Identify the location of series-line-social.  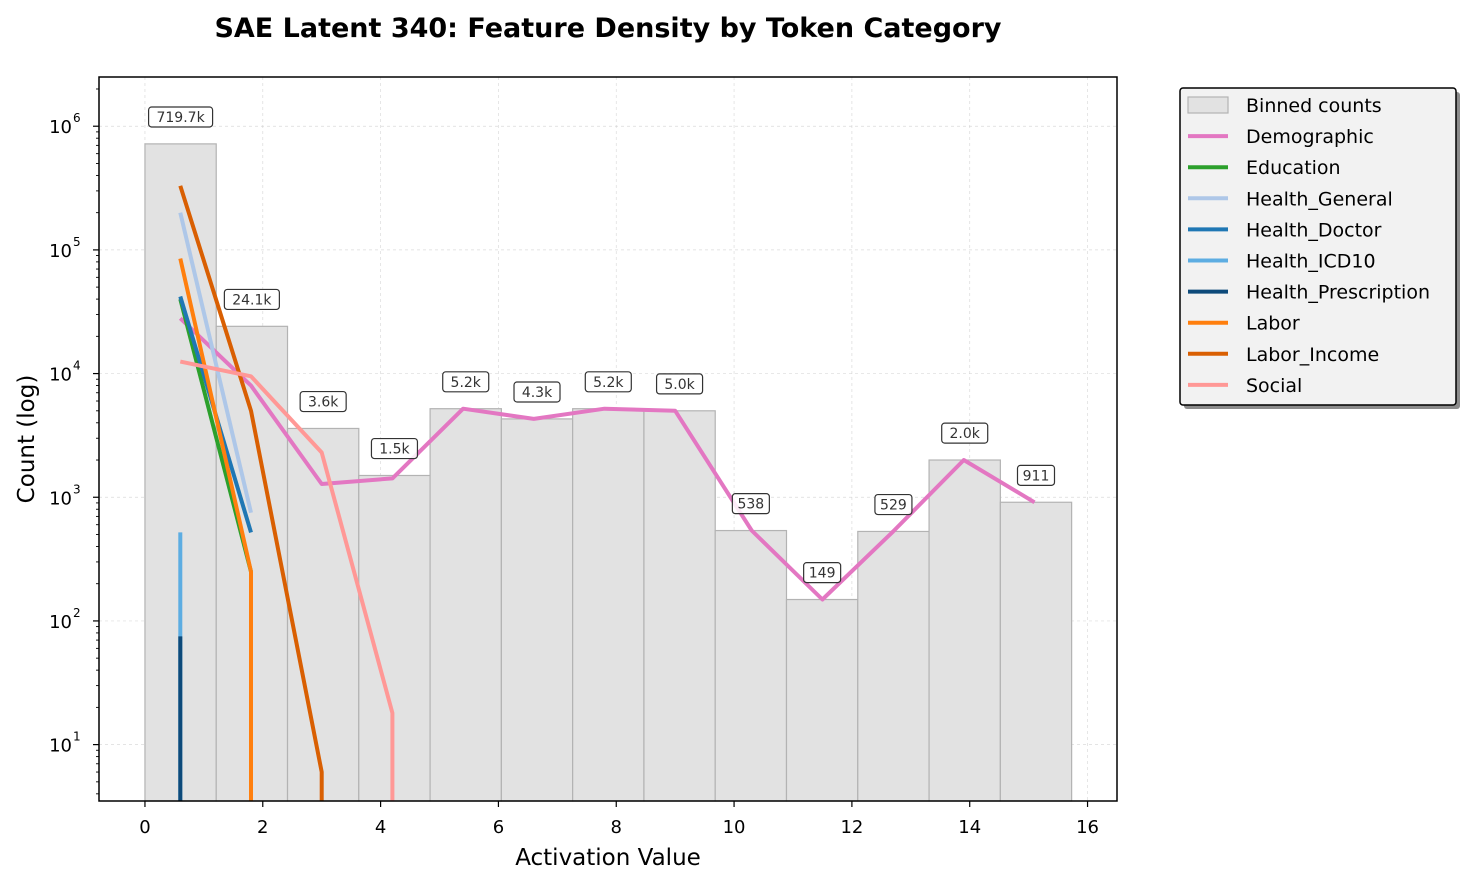
(287, 580).